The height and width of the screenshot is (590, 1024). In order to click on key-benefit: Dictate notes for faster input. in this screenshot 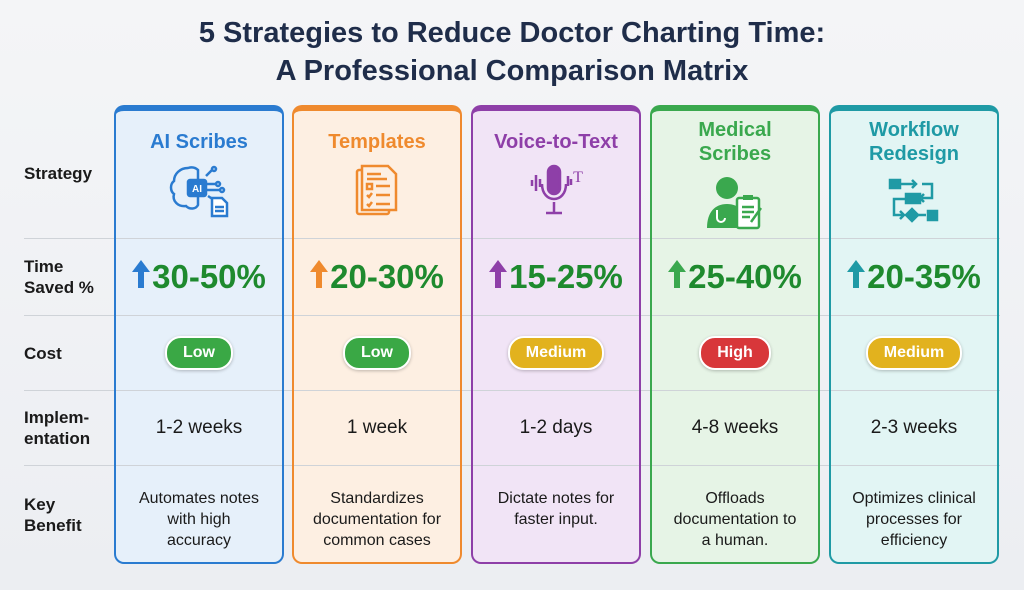, I will do `click(556, 509)`.